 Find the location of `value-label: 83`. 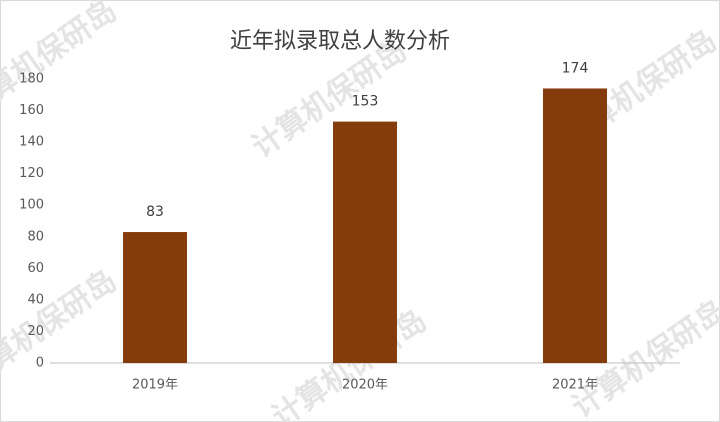

value-label: 83 is located at coordinates (155, 212).